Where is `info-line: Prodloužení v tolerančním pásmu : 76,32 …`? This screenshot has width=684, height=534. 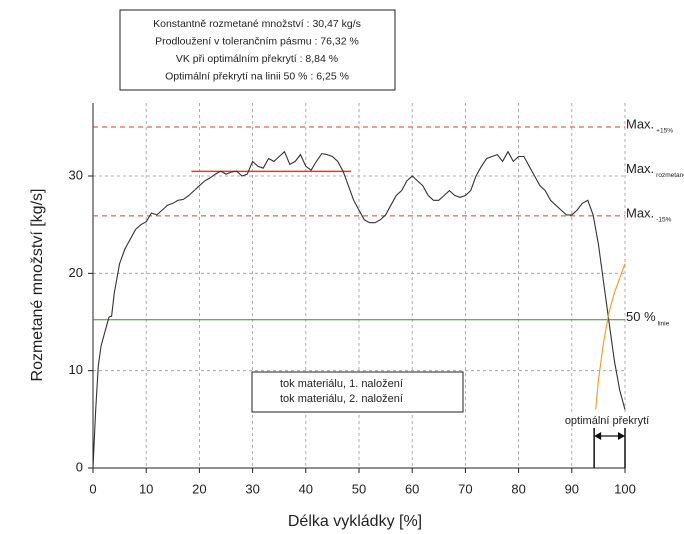 info-line: Prodloužení v tolerančním pásmu : 76,32 … is located at coordinates (257, 41).